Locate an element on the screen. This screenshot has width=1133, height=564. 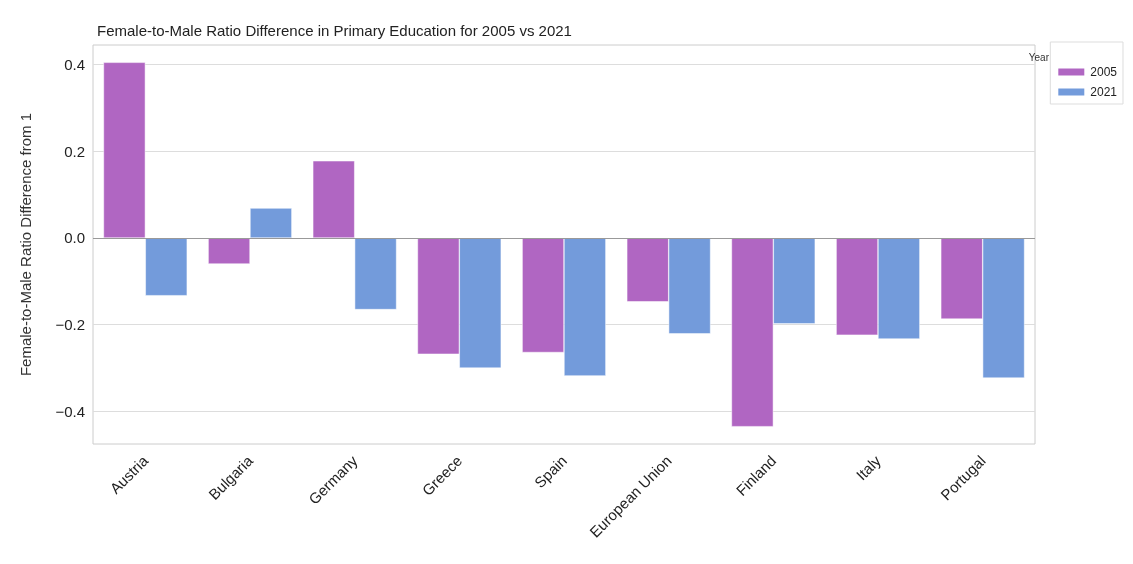
chart-title: Female-to-Male Ratio Difference in Primary Education for 2005 vs 2021 is located at coordinates (334, 30).